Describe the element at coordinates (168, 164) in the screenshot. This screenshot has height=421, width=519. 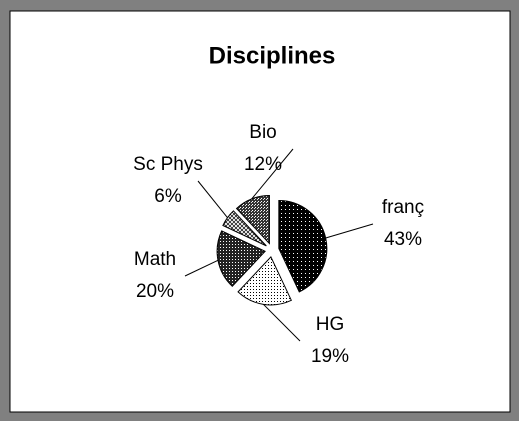
I see `slice-label: Sc Phys` at that location.